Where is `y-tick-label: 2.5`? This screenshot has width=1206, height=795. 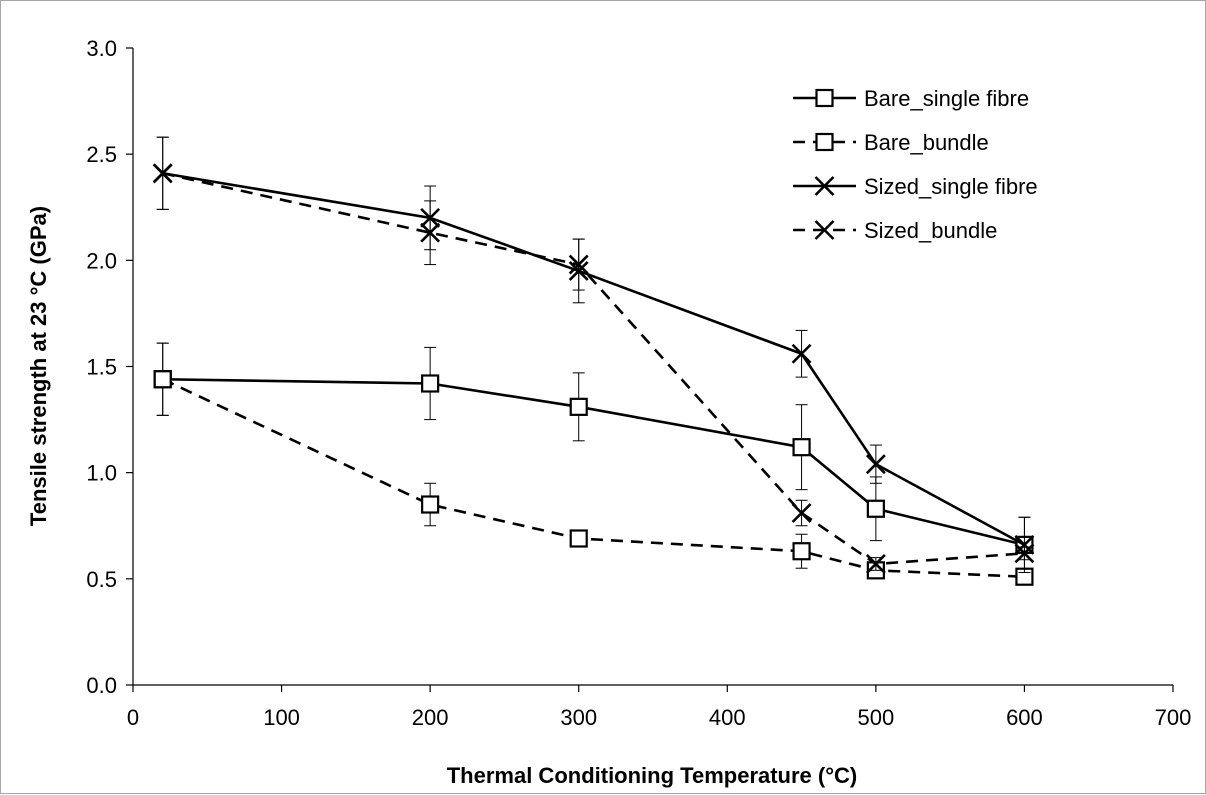
y-tick-label: 2.5 is located at coordinates (101, 154).